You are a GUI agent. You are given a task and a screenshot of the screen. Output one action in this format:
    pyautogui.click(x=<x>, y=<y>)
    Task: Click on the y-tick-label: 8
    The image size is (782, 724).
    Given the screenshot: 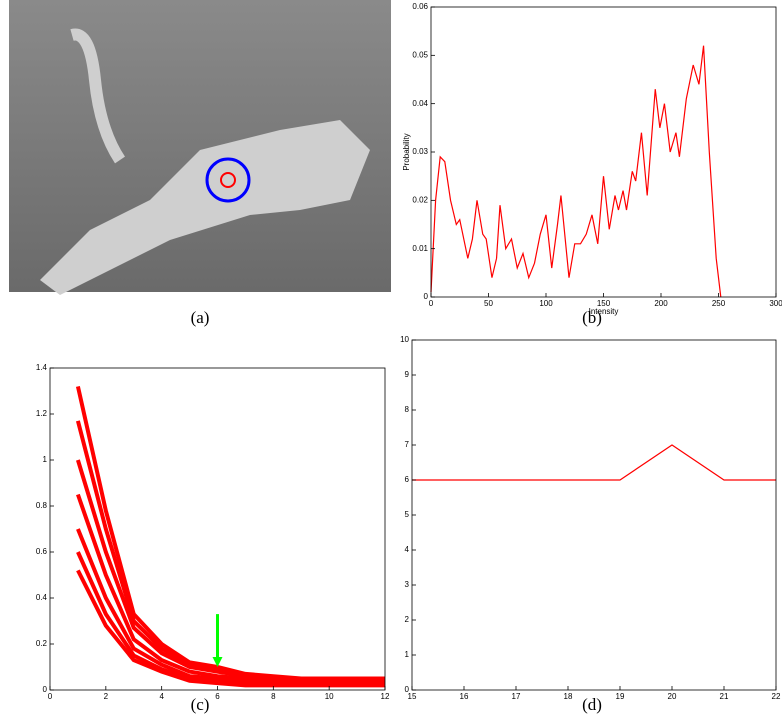 What is the action you would take?
    pyautogui.click(x=407, y=409)
    